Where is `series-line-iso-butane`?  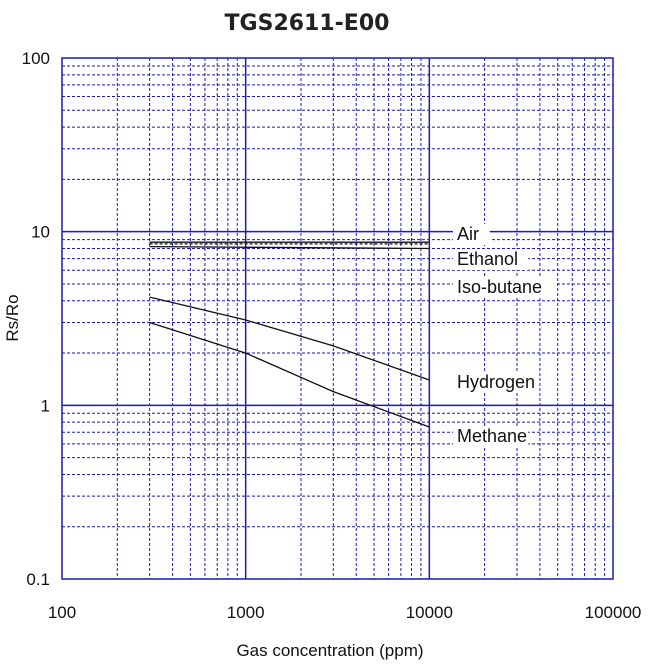 series-line-iso-butane is located at coordinates (289, 247).